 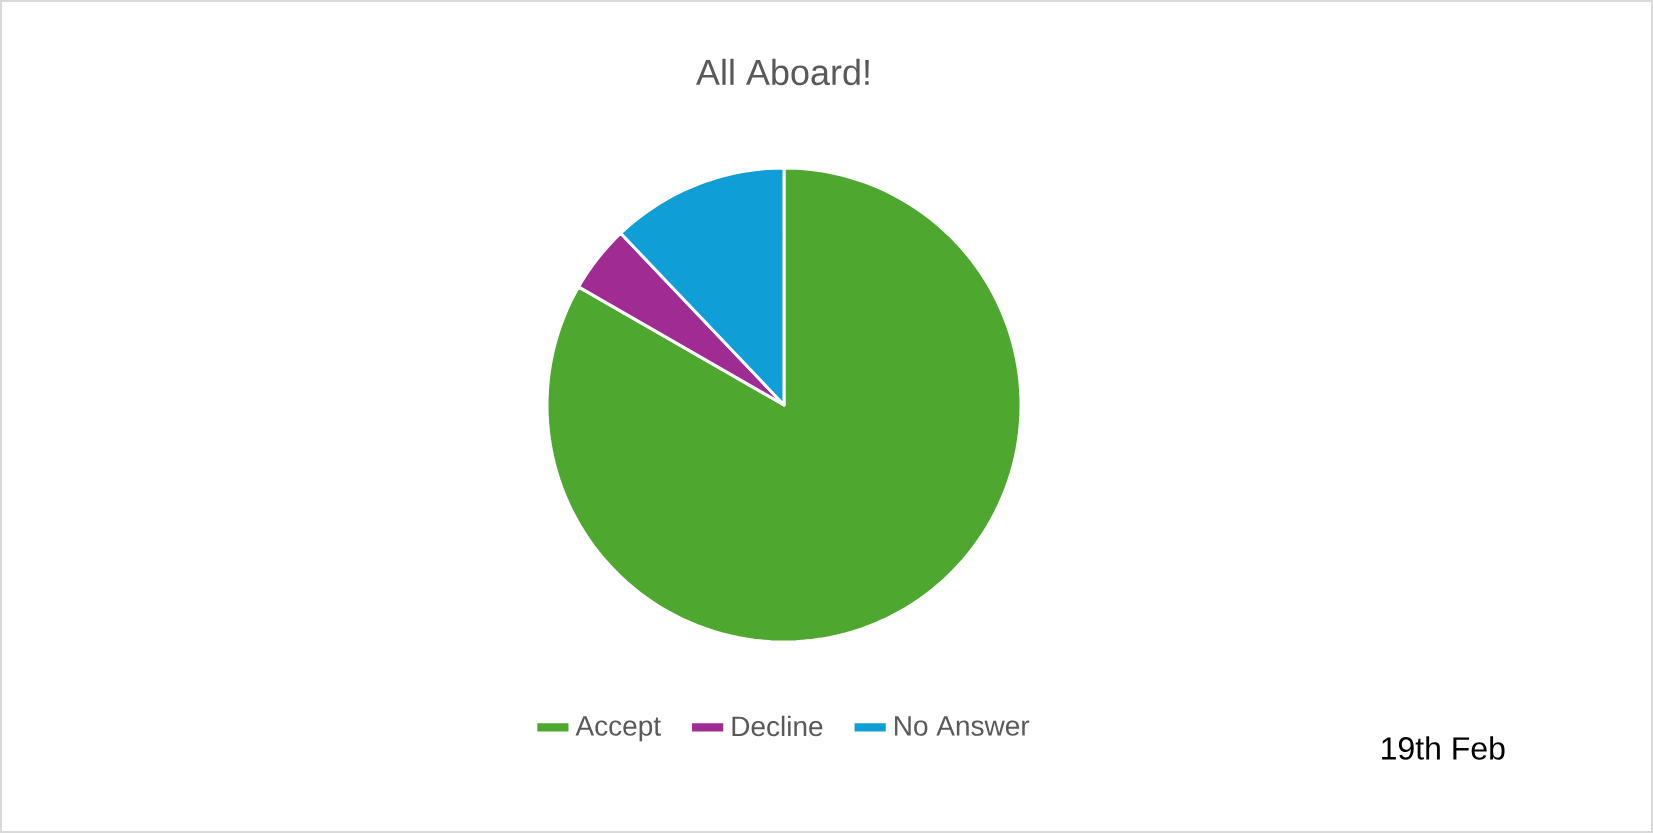 What do you see at coordinates (777, 726) in the screenshot?
I see `legend-label: Decline` at bounding box center [777, 726].